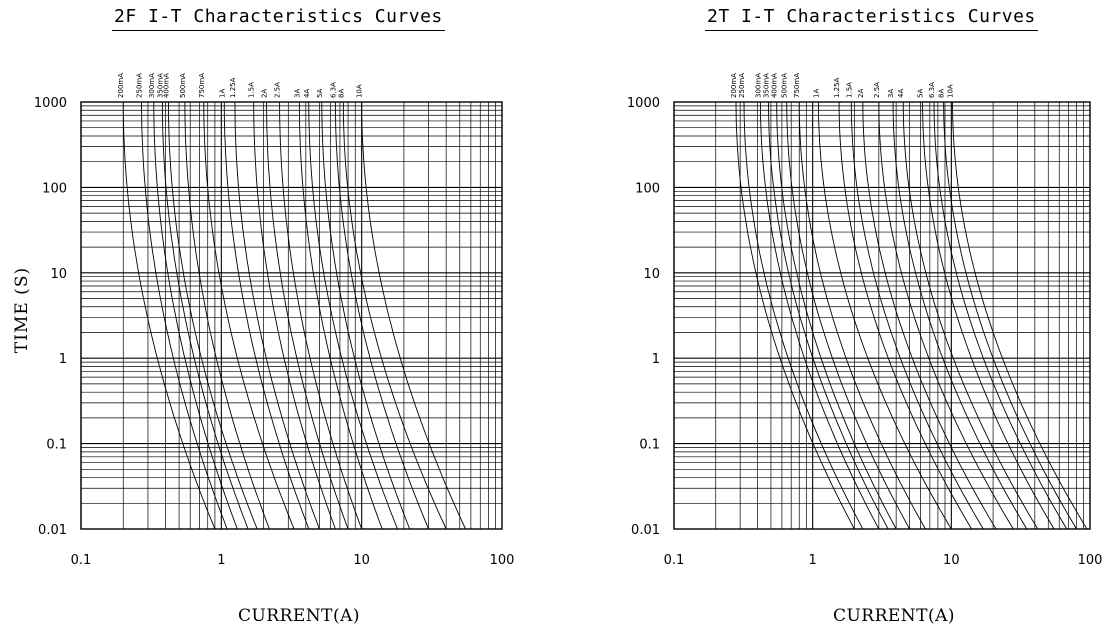 The image size is (1118, 637). I want to click on curve-label-500ma: 500mA, so click(785, 85).